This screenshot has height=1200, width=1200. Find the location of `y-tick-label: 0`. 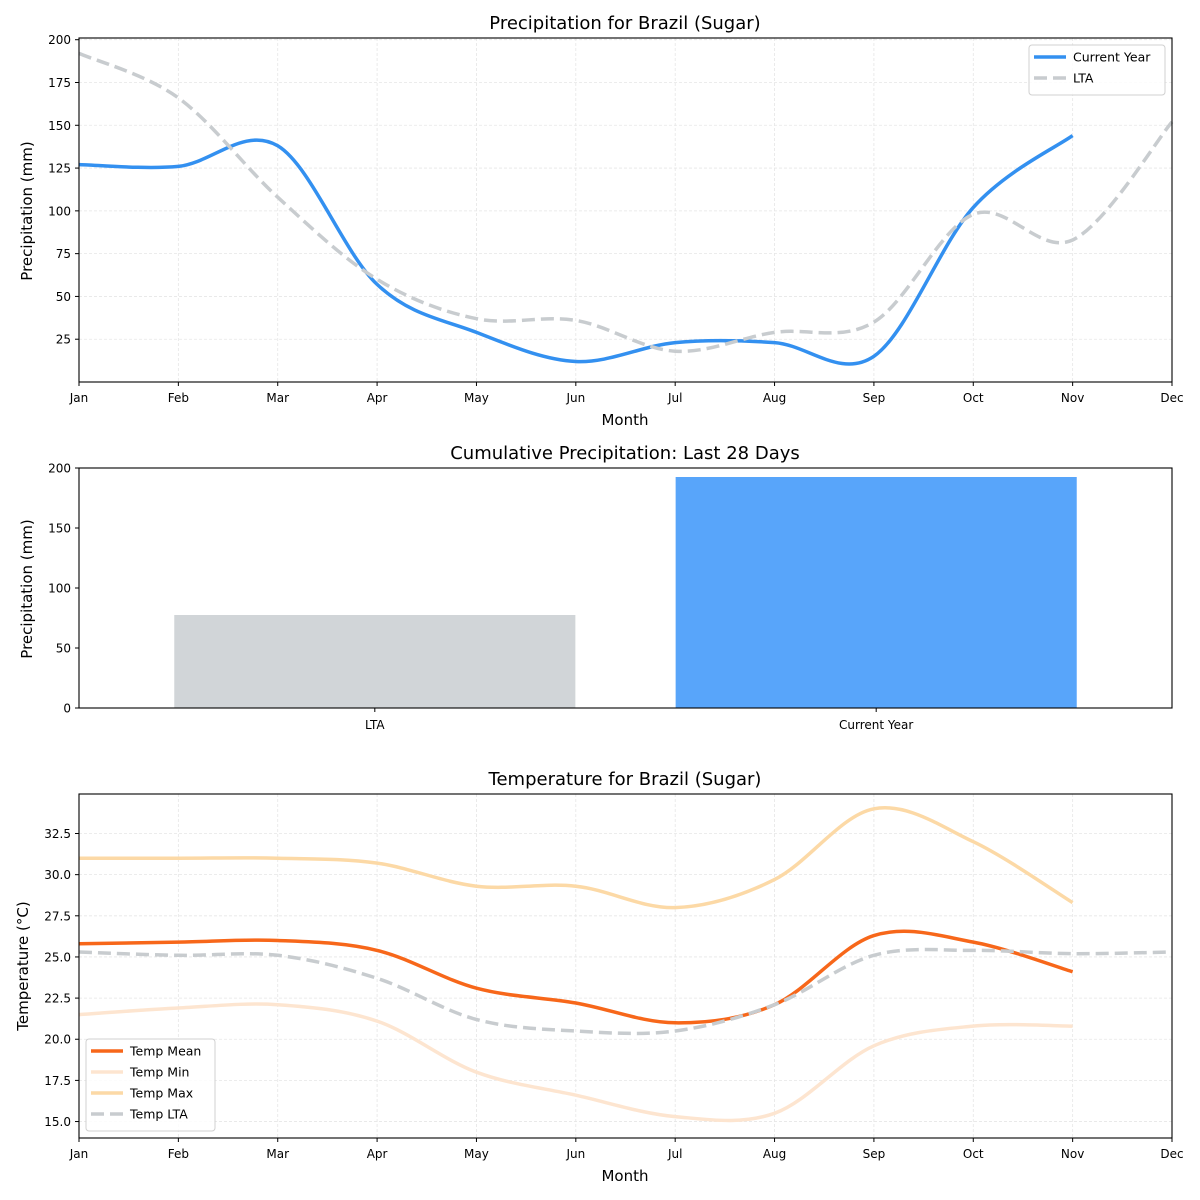

y-tick-label: 0 is located at coordinates (67, 709).